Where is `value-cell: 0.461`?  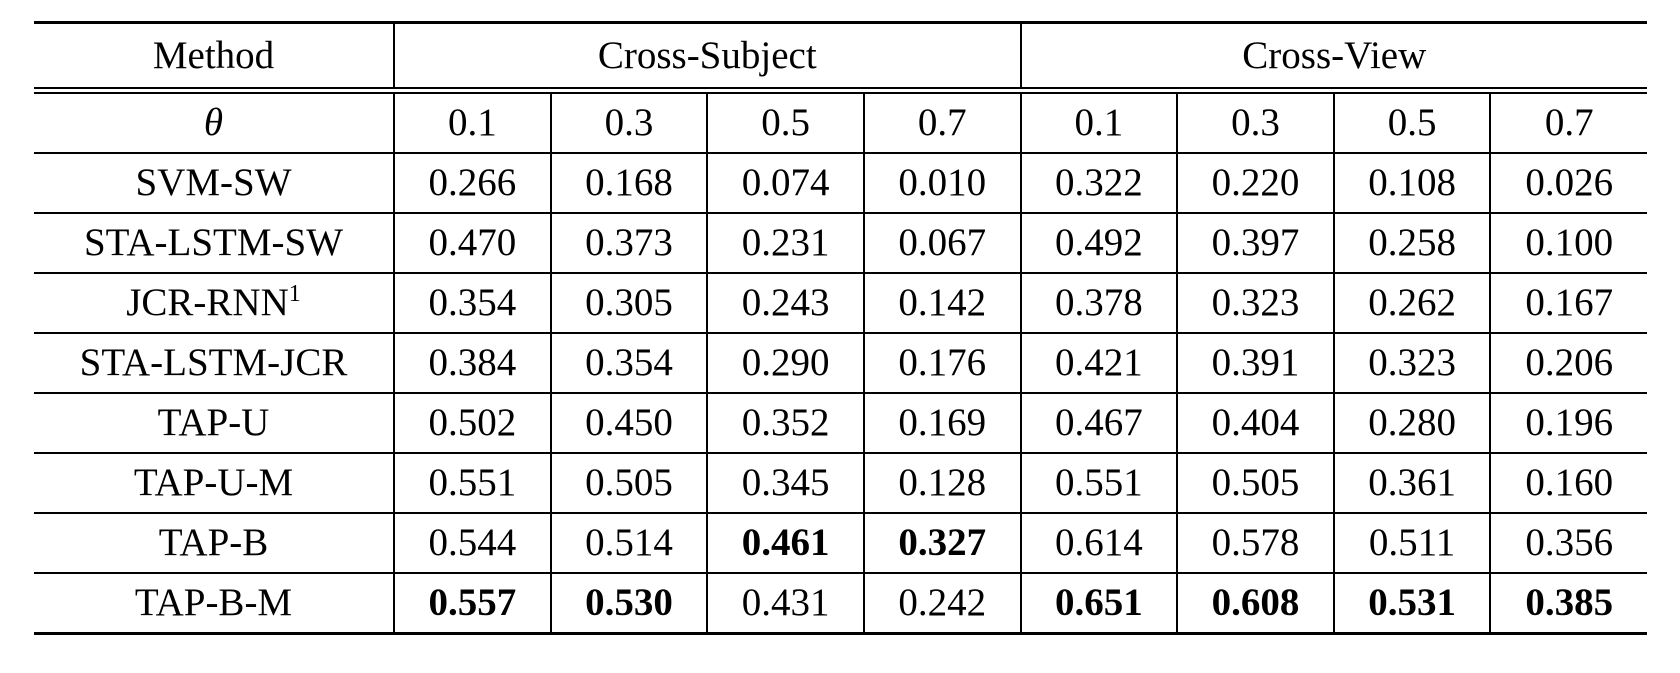
value-cell: 0.461 is located at coordinates (785, 543).